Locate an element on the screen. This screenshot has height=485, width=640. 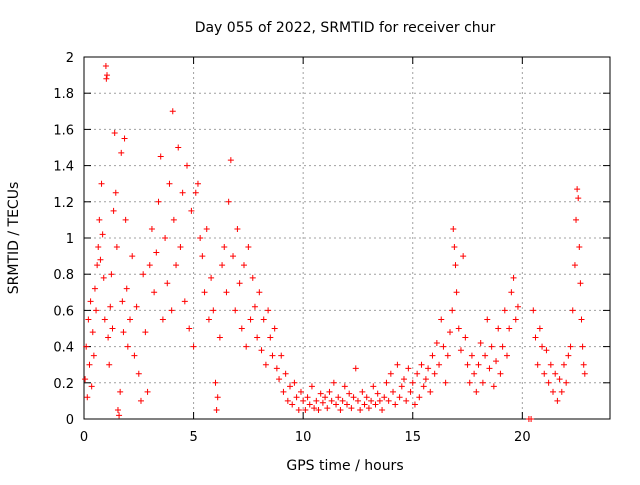
y-tick-label: 0 is located at coordinates (70, 420).